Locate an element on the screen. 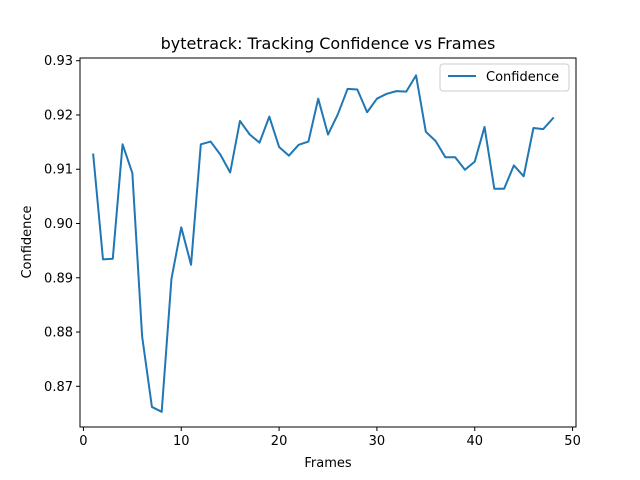  y-tick-label: 0.91 is located at coordinates (58, 170).